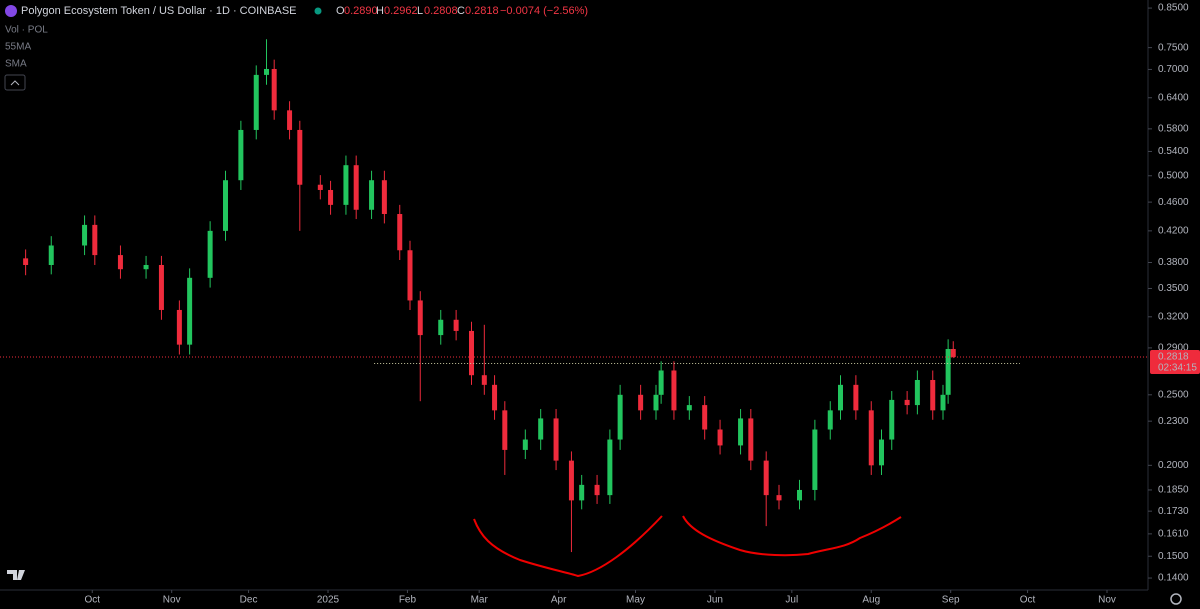 The width and height of the screenshot is (1200, 609). Describe the element at coordinates (11, 11) in the screenshot. I see `symbol-icon` at that location.